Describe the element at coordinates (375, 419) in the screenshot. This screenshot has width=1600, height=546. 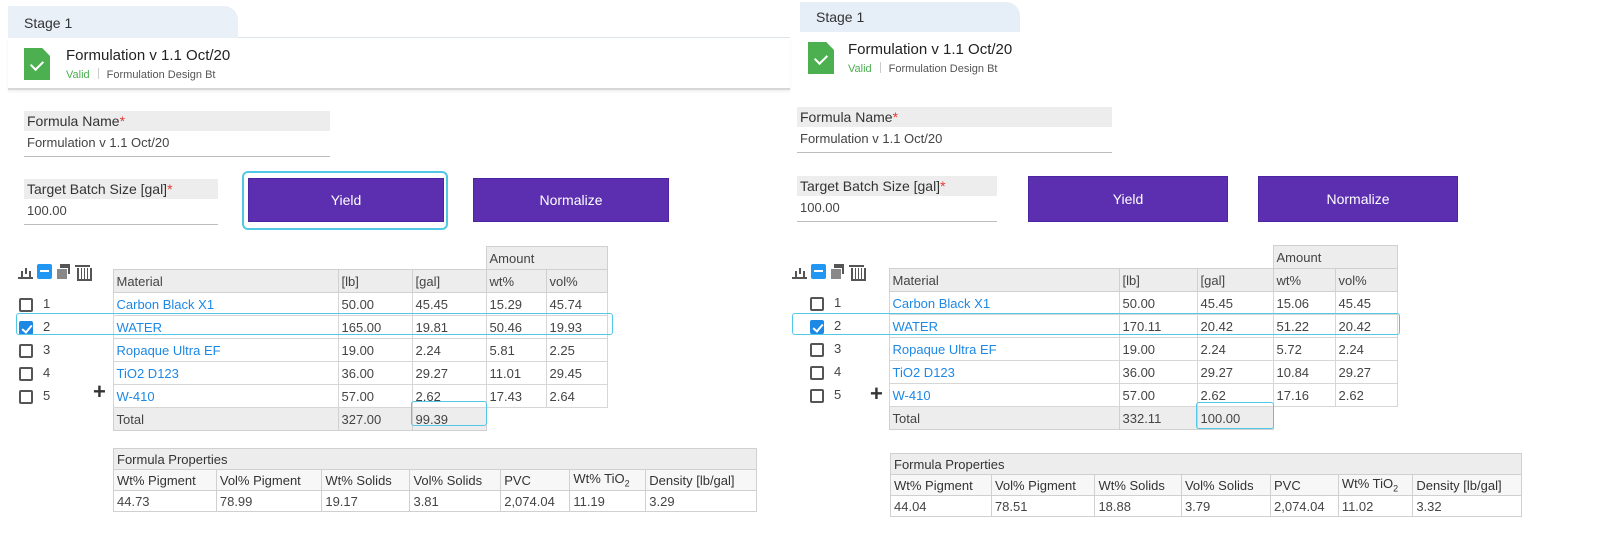
I see `total-lb: 327.00` at that location.